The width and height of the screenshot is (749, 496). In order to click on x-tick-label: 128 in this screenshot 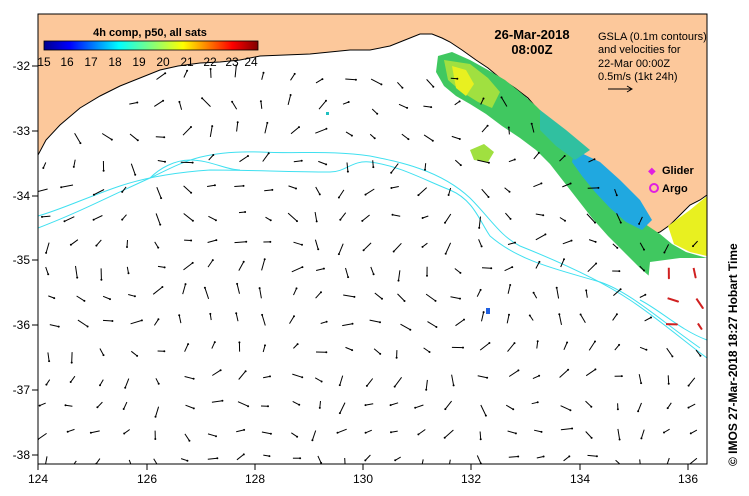, I will do `click(255, 479)`.